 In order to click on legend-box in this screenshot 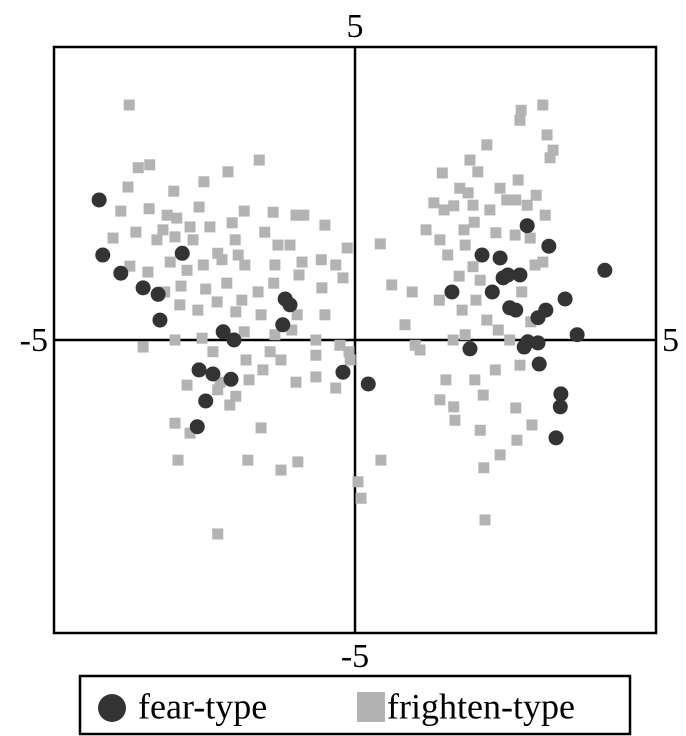, I will do `click(355, 705)`.